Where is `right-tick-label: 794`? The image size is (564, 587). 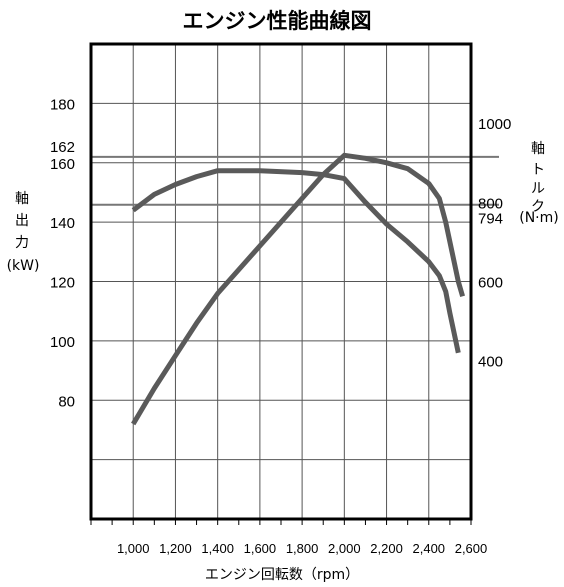
right-tick-label: 794 is located at coordinates (490, 219).